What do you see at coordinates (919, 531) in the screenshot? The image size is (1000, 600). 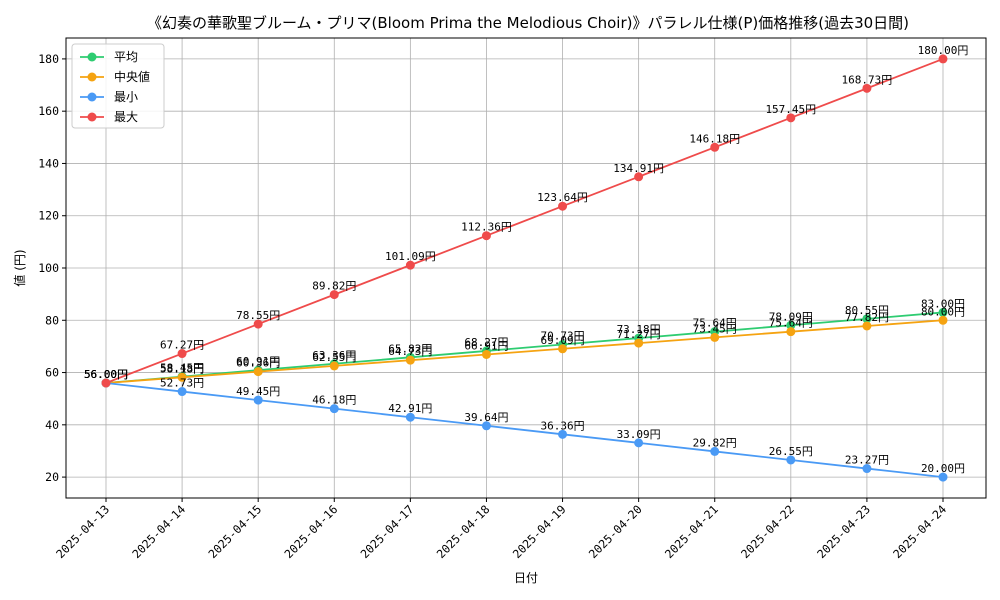 I see `x-tick-label: 2025-04-24` at bounding box center [919, 531].